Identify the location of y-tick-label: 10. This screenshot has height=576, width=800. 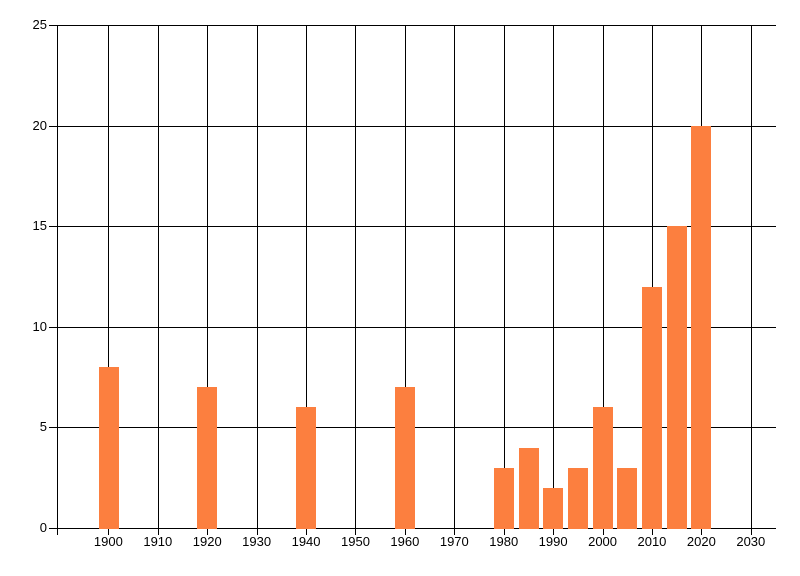
(39, 326).